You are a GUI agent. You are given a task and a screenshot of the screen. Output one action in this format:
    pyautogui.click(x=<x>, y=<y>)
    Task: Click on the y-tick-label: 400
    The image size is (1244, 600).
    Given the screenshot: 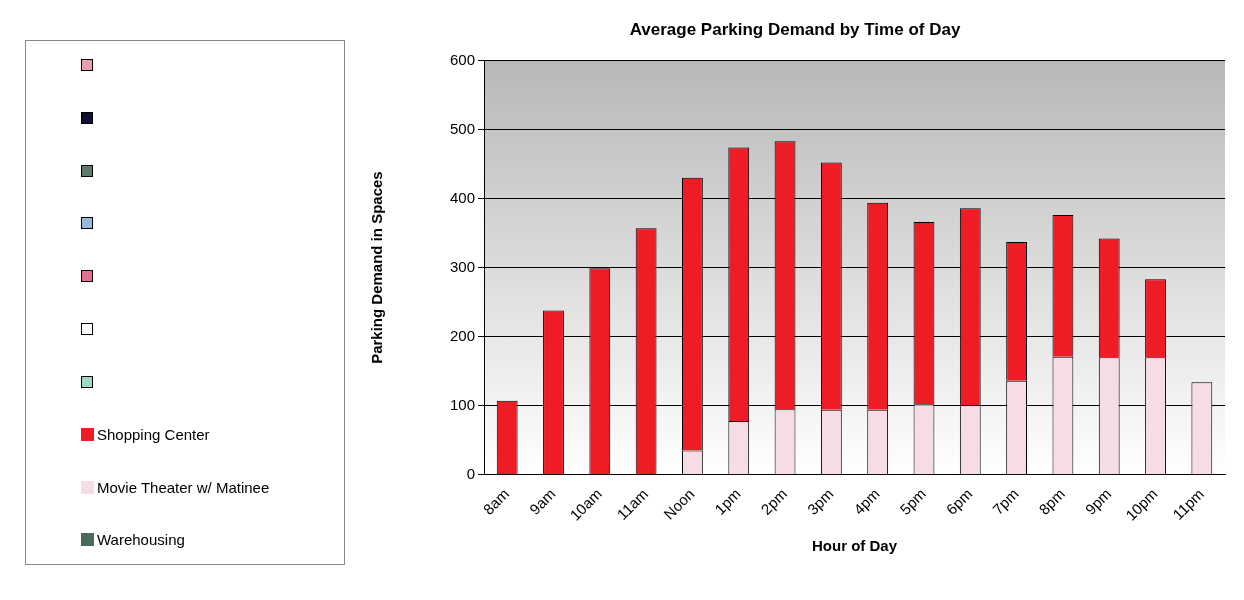 What is the action you would take?
    pyautogui.click(x=463, y=197)
    